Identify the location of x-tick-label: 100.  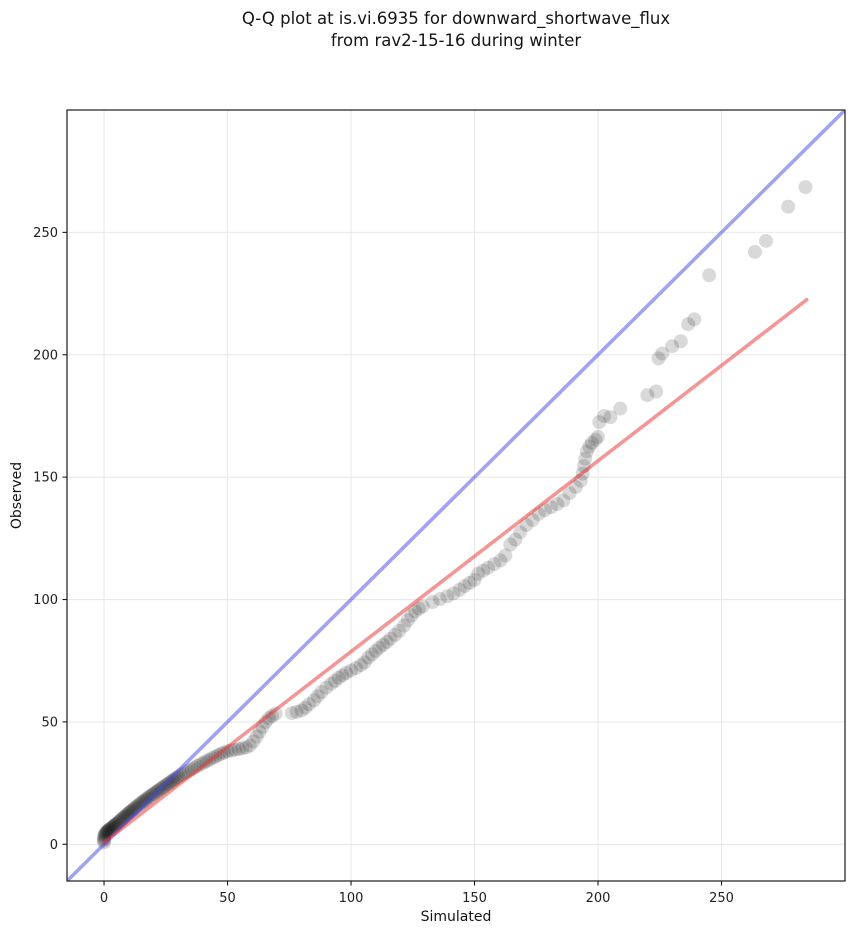
(351, 898).